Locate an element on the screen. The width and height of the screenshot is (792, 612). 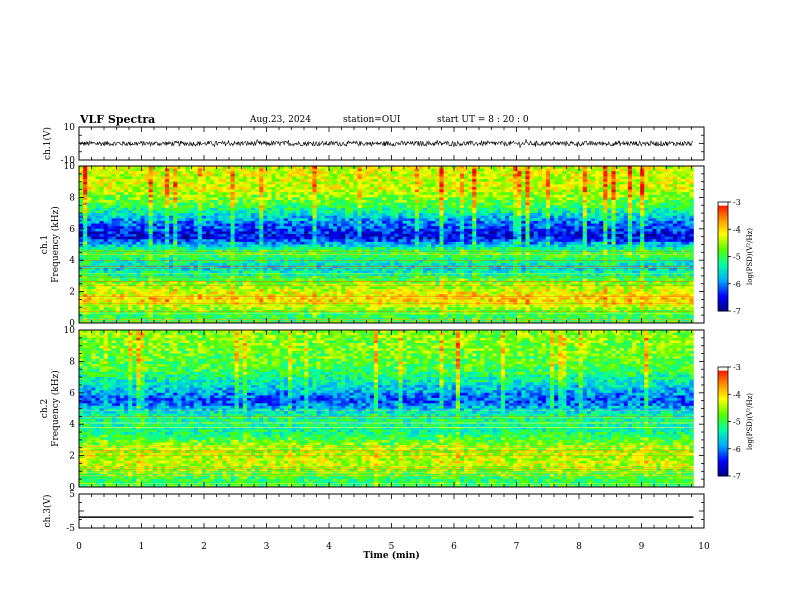
x-tick-label: 9 is located at coordinates (642, 547).